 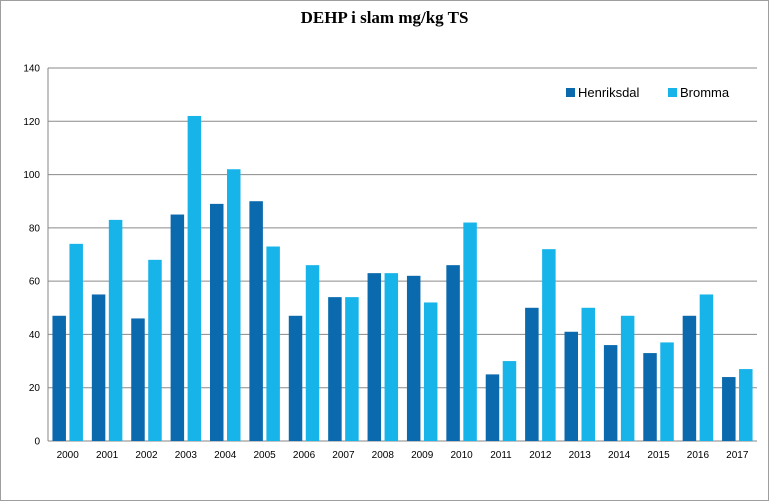 I want to click on bar-henriksdal-2003, so click(x=177, y=327).